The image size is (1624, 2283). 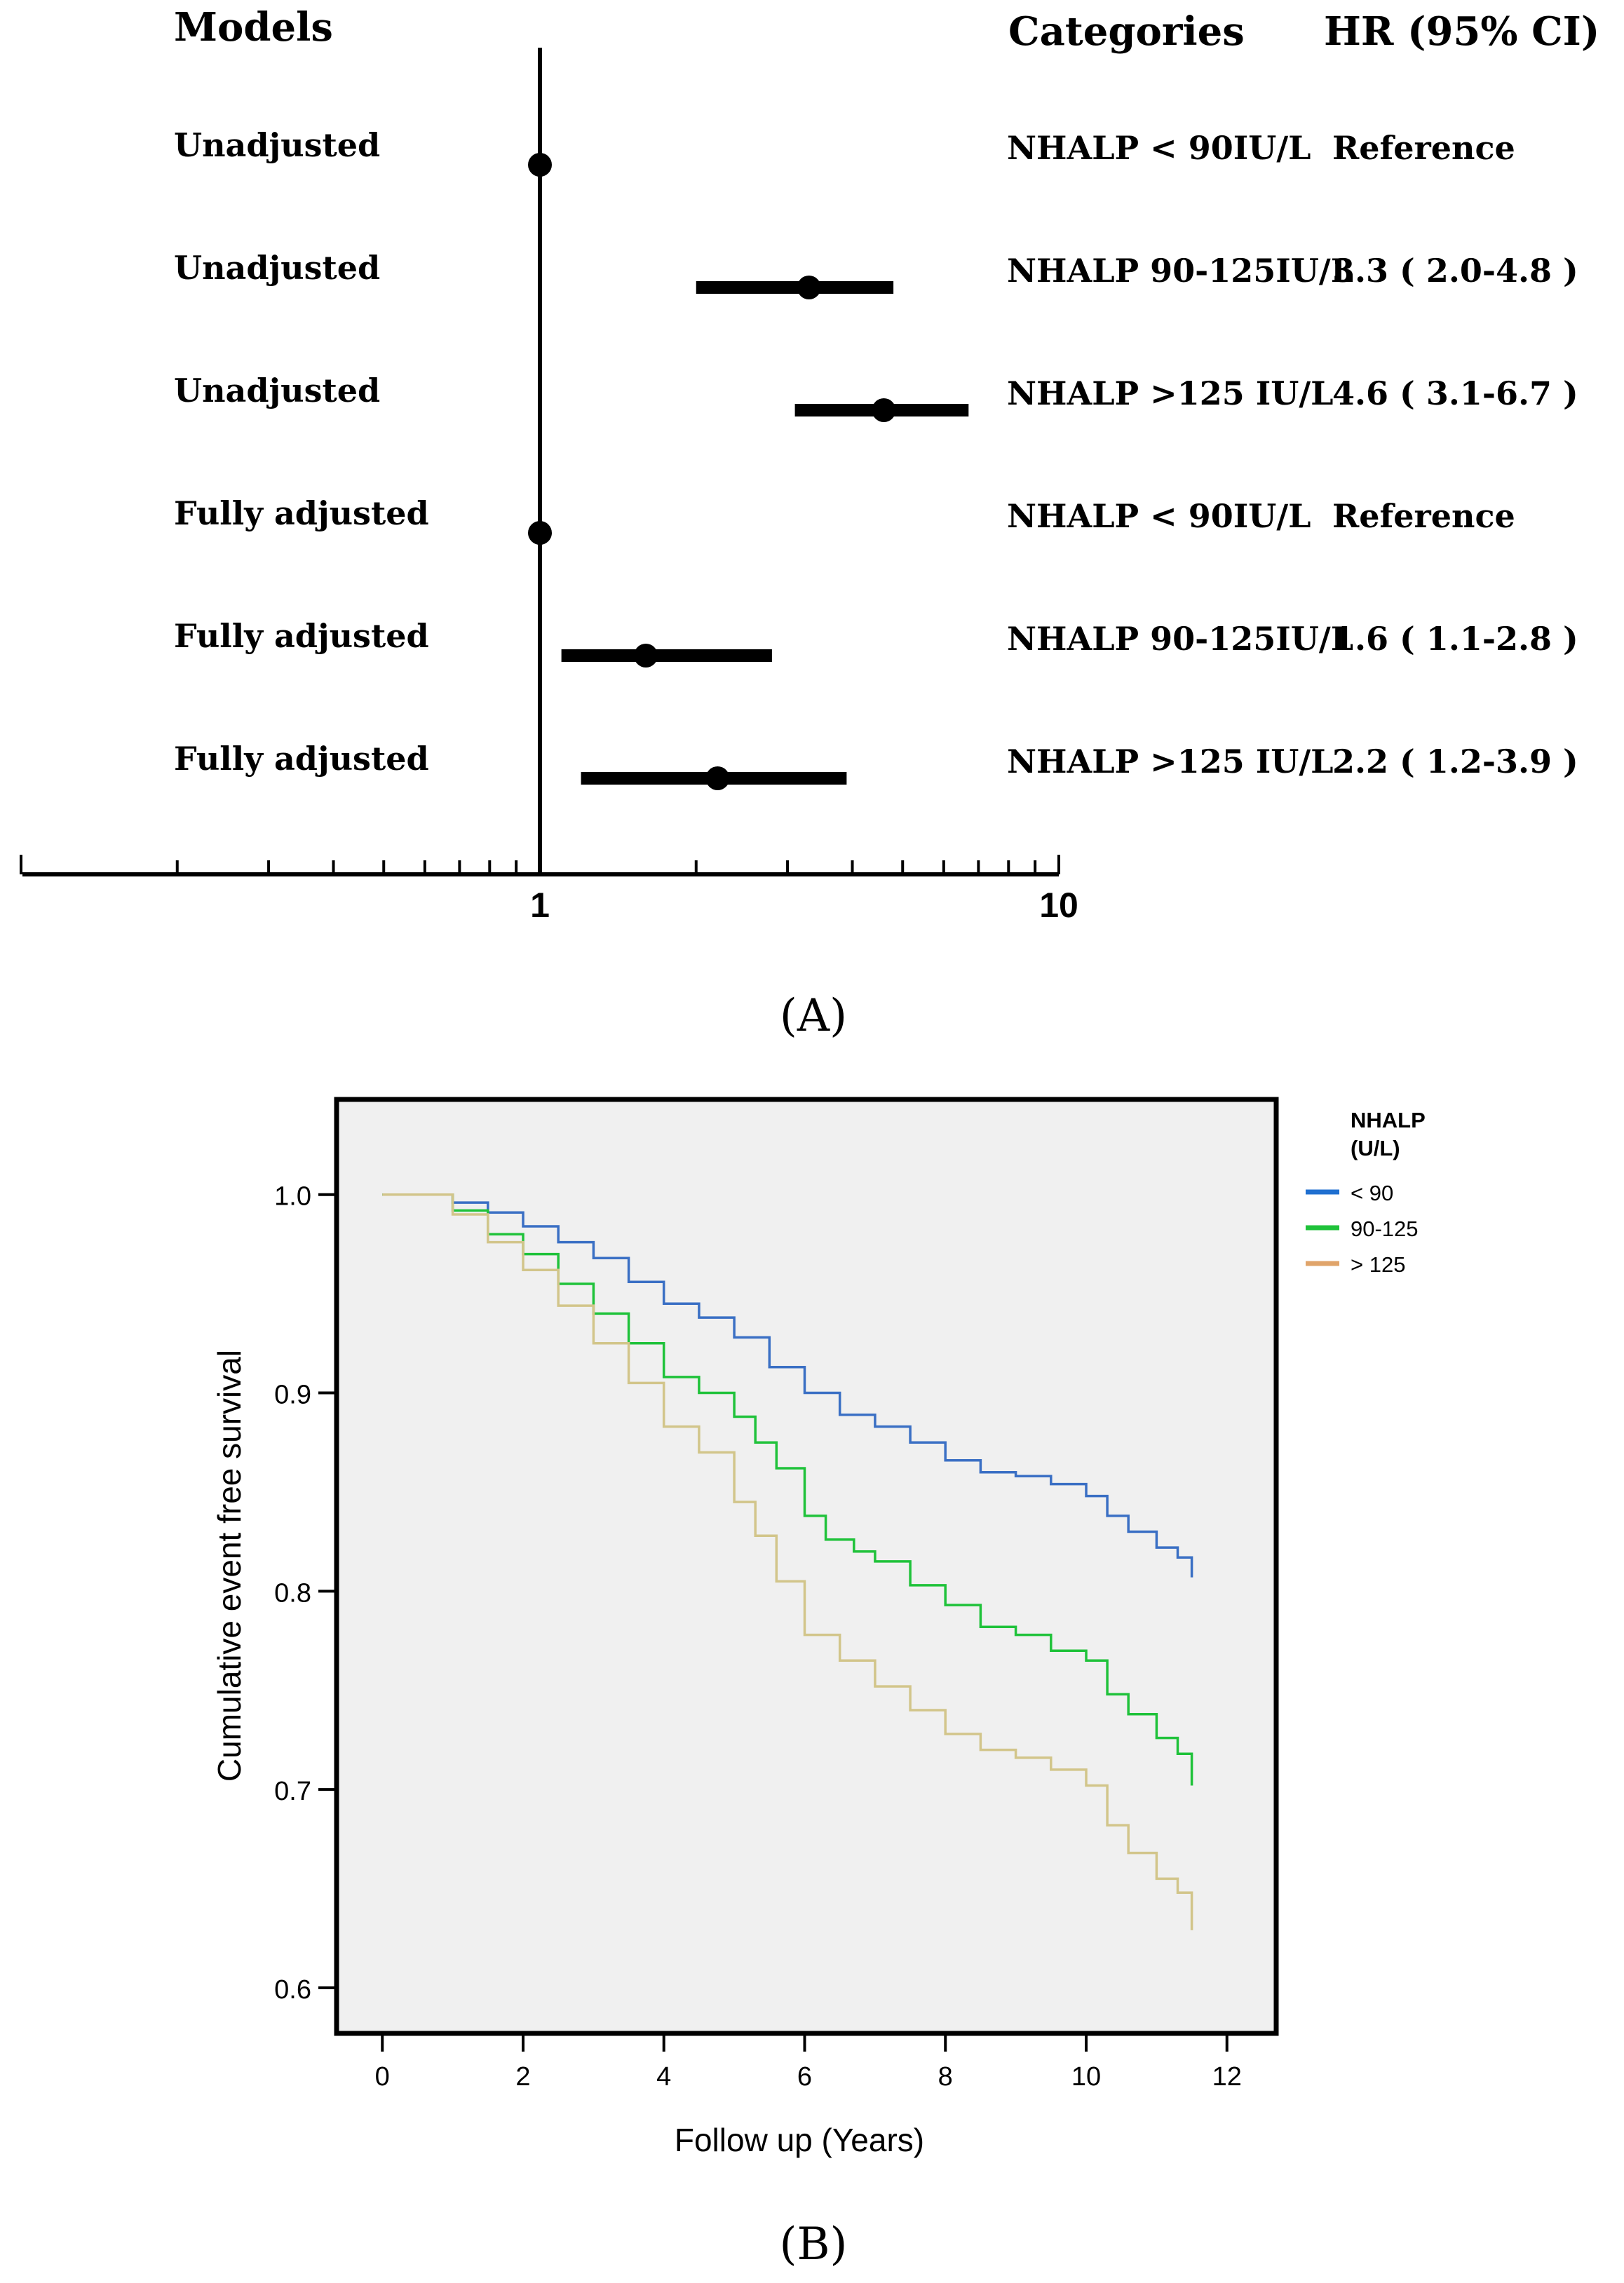 I want to click on legend-title-line1: NHALP, so click(x=1388, y=1120).